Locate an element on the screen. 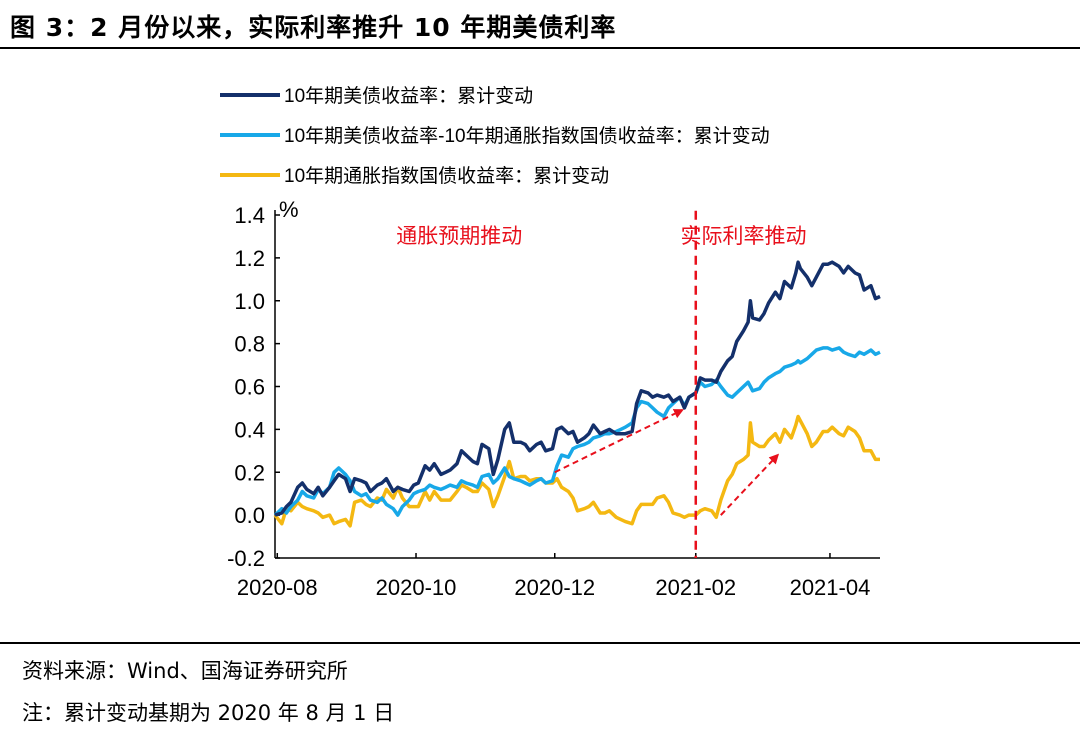  y-tick-label: 1.2 is located at coordinates (249, 258).